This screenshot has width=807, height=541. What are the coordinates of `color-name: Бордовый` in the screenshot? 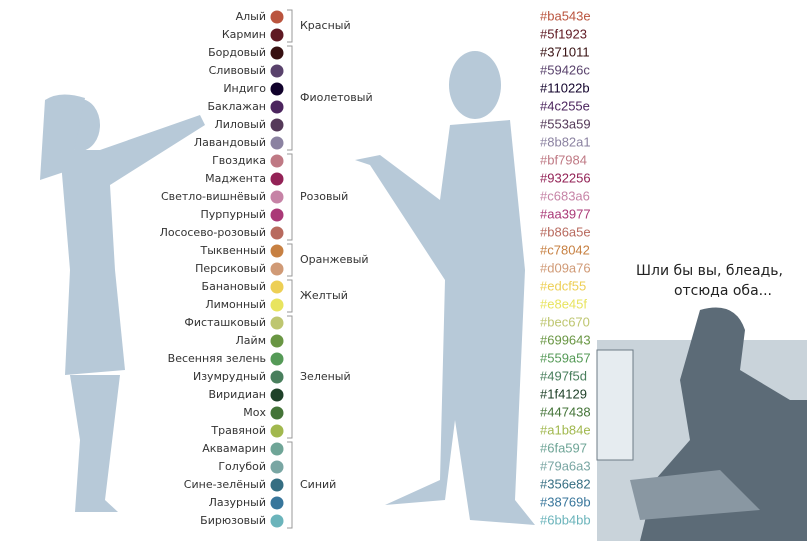 It's located at (237, 52).